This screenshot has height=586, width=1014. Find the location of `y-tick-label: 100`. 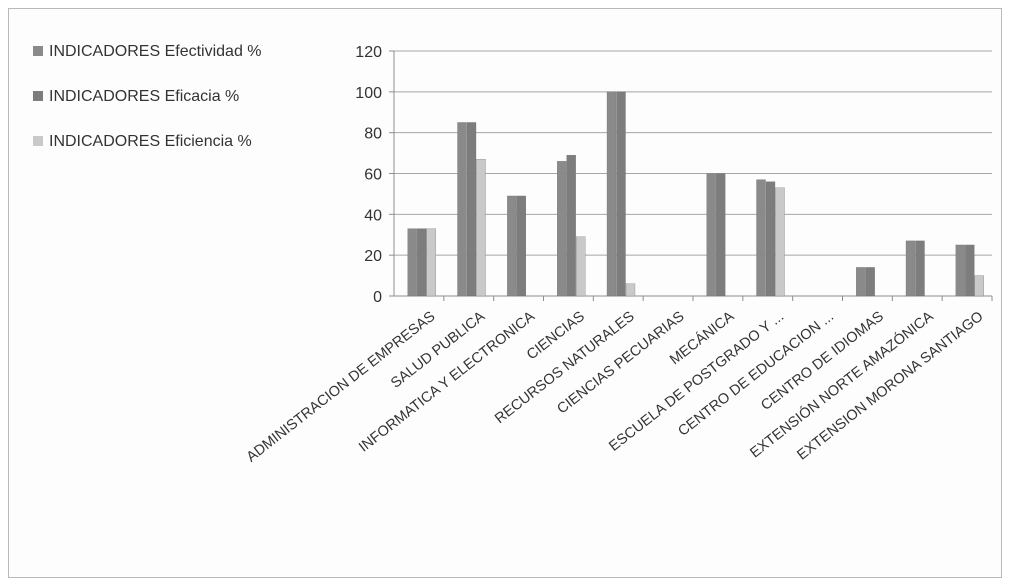

y-tick-label: 100 is located at coordinates (368, 93).